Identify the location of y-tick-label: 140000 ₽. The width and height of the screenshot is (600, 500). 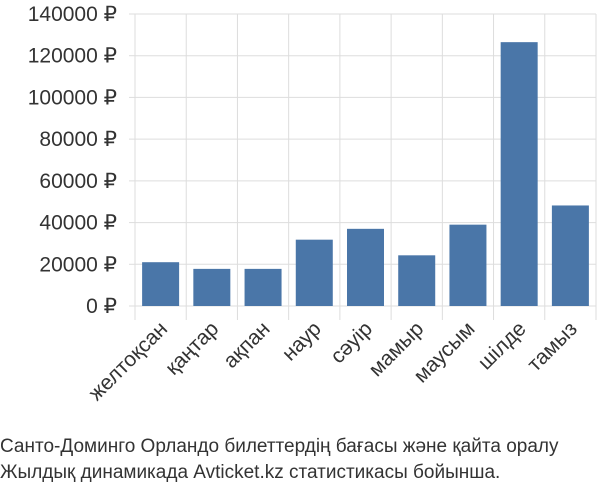
(72, 14).